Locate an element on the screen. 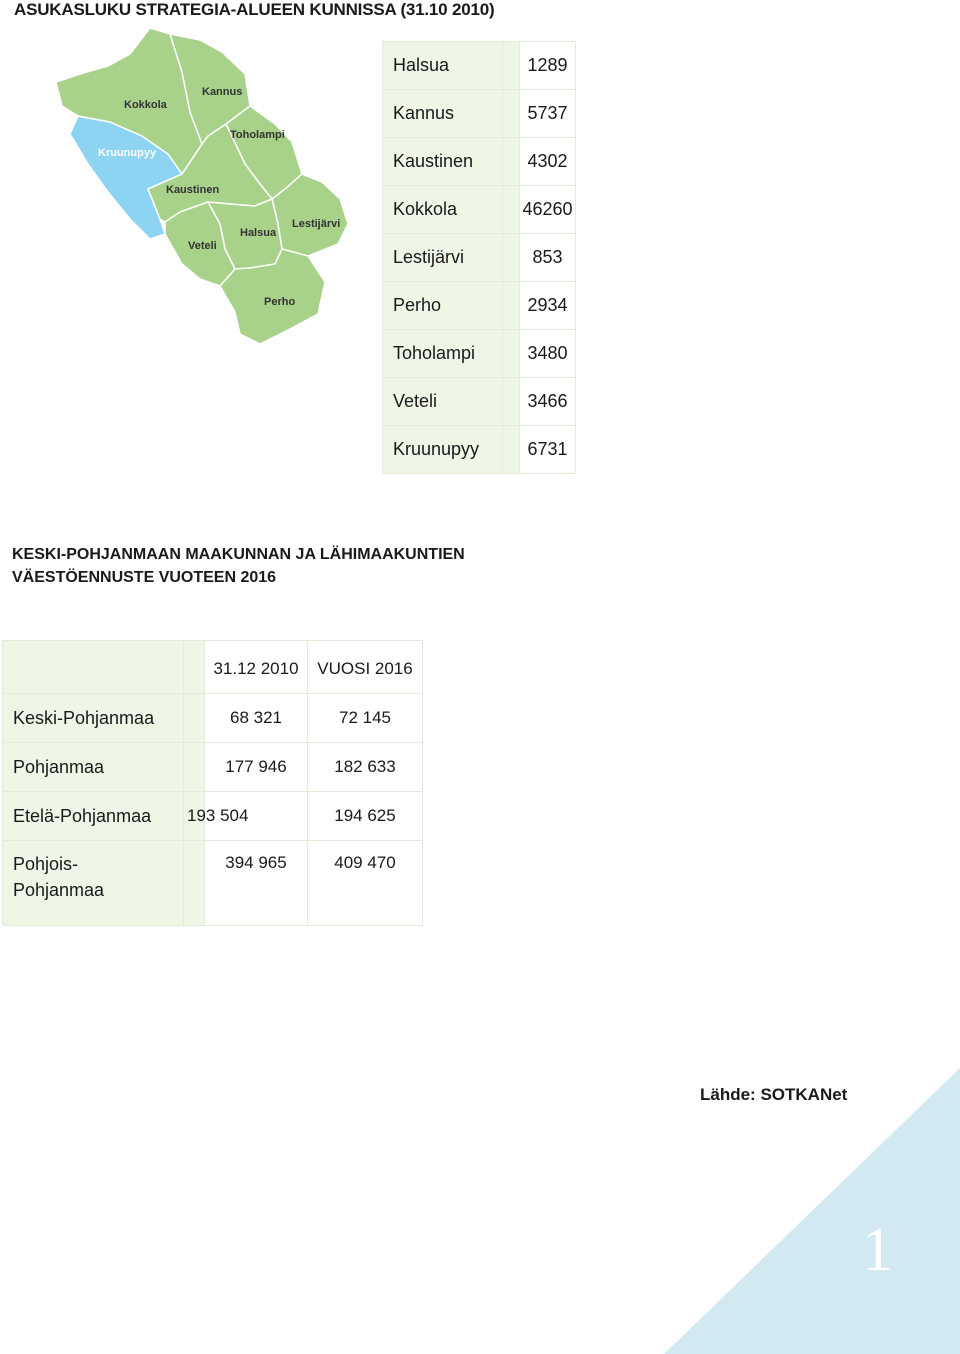  population-value: 853 is located at coordinates (547, 257).